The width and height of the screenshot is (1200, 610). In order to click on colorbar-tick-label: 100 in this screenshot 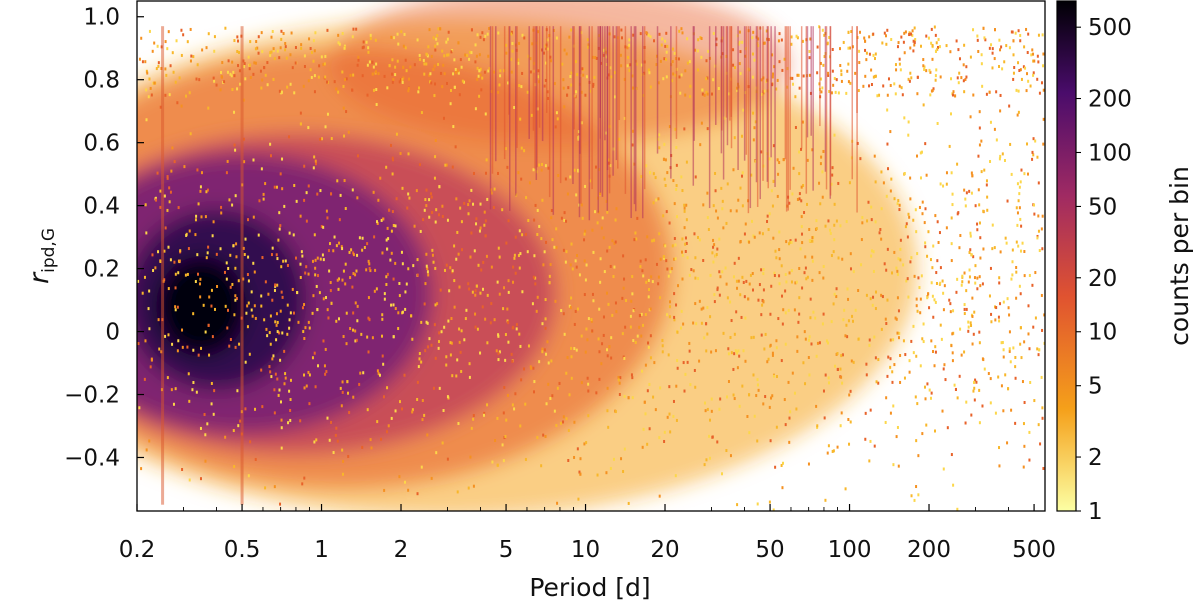, I will do `click(1110, 153)`.